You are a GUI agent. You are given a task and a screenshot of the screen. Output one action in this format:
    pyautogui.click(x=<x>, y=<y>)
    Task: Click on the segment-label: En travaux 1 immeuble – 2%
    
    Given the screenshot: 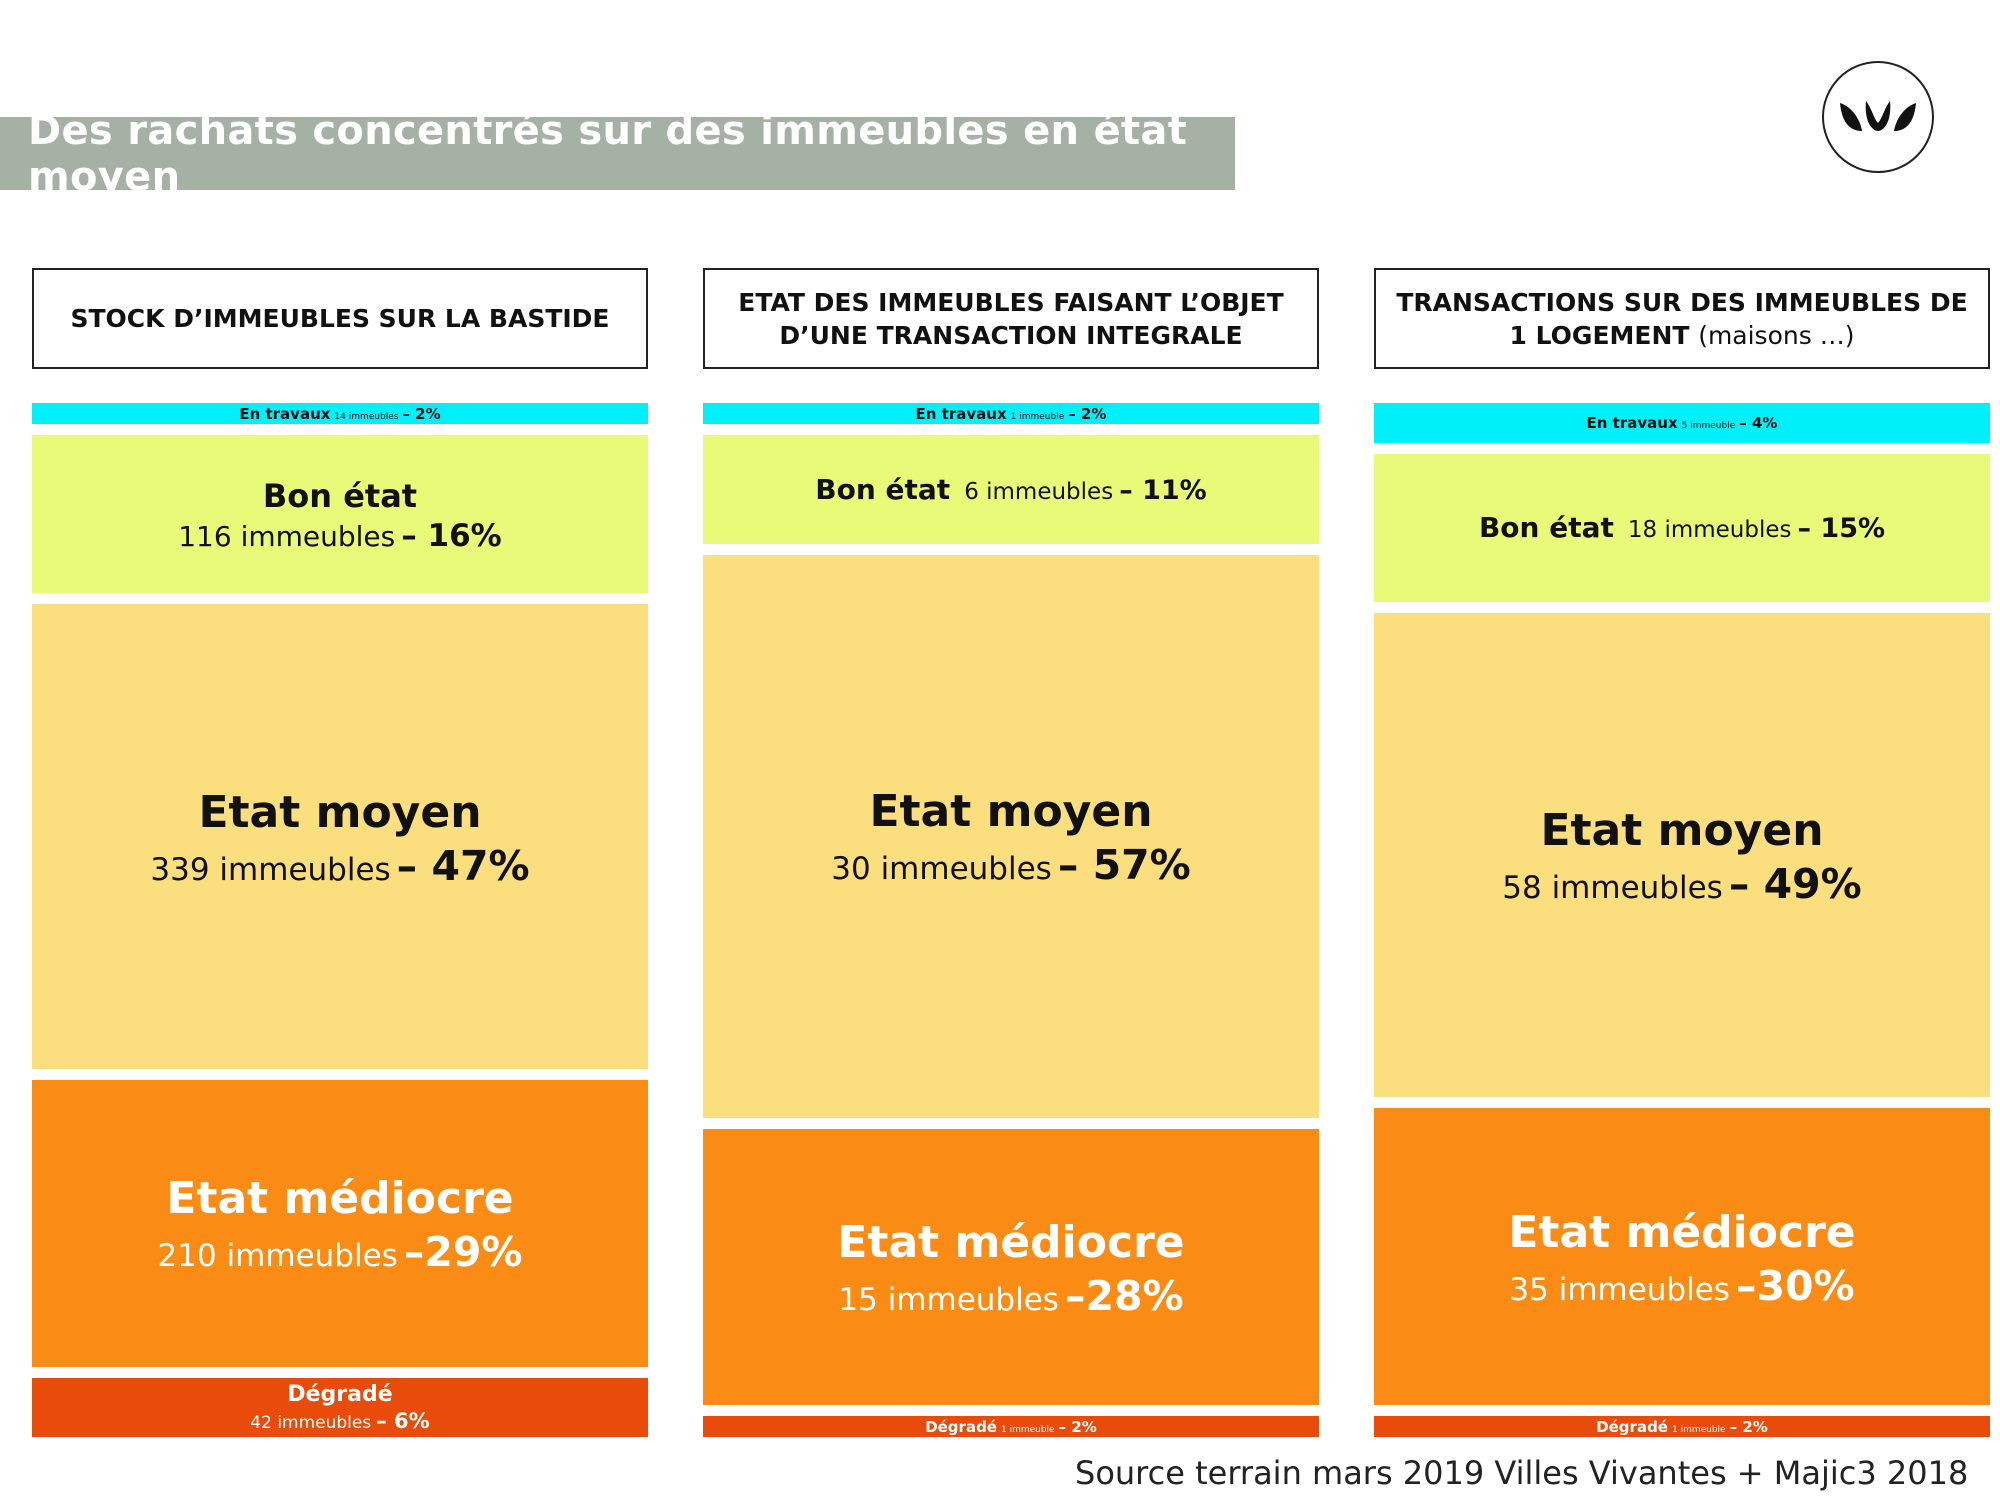 What is the action you would take?
    pyautogui.click(x=1011, y=414)
    